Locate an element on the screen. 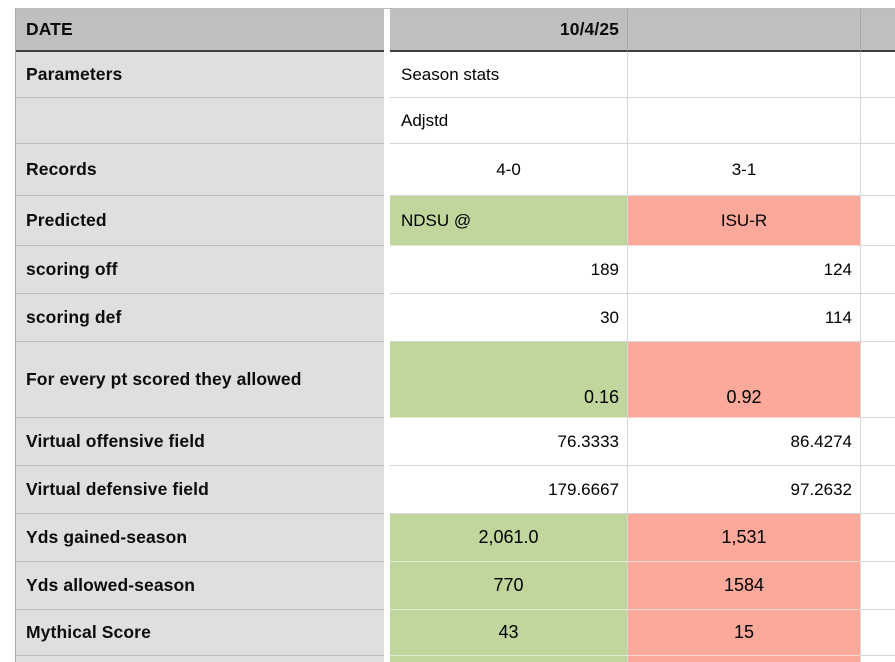 The height and width of the screenshot is (662, 895). row-label-cell: Yds allowed-season is located at coordinates (200, 586).